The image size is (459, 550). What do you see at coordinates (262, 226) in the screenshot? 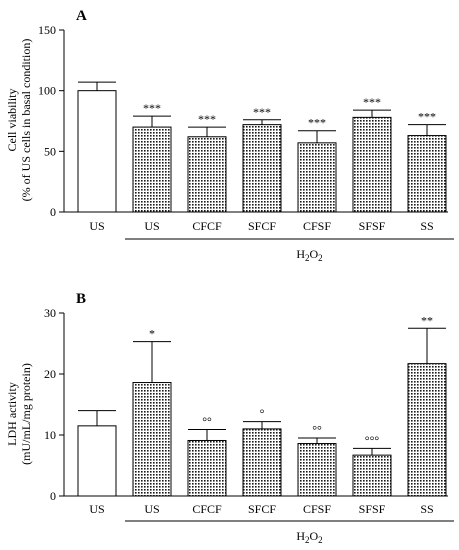
I see `panel-a-category-label: SFCF` at bounding box center [262, 226].